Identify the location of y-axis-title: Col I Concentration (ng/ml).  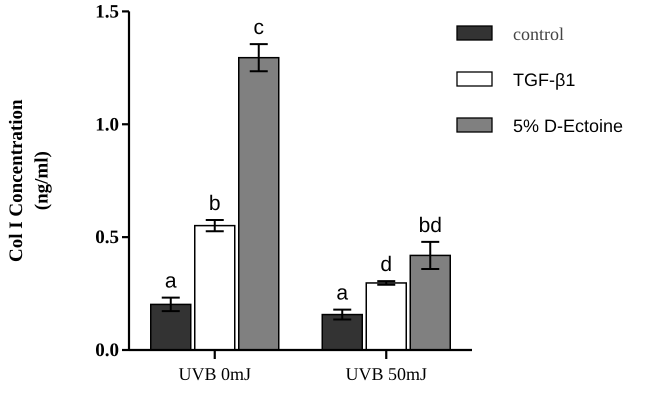
(29, 180).